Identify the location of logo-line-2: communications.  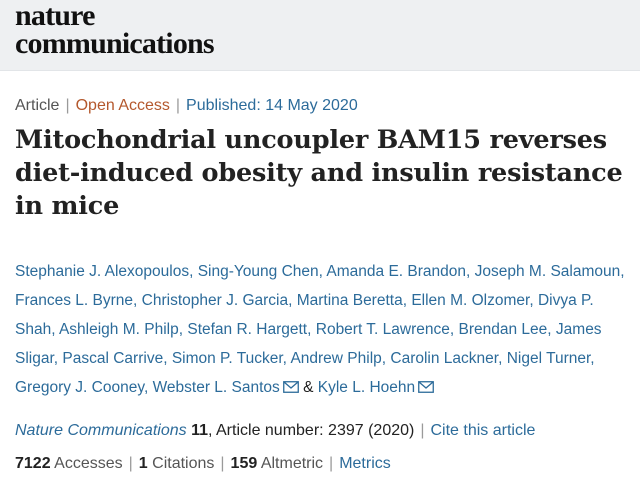
(115, 43).